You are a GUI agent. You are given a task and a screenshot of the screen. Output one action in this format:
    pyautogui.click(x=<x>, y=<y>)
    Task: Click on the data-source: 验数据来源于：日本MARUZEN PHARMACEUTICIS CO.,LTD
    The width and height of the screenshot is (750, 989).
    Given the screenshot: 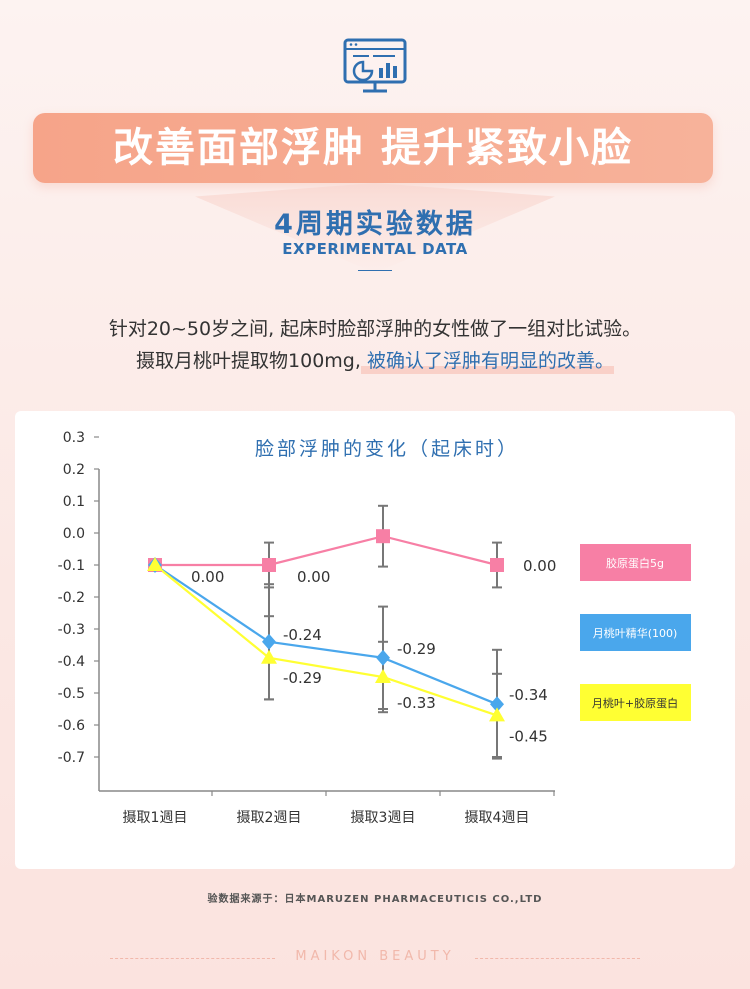 What is the action you would take?
    pyautogui.click(x=375, y=899)
    